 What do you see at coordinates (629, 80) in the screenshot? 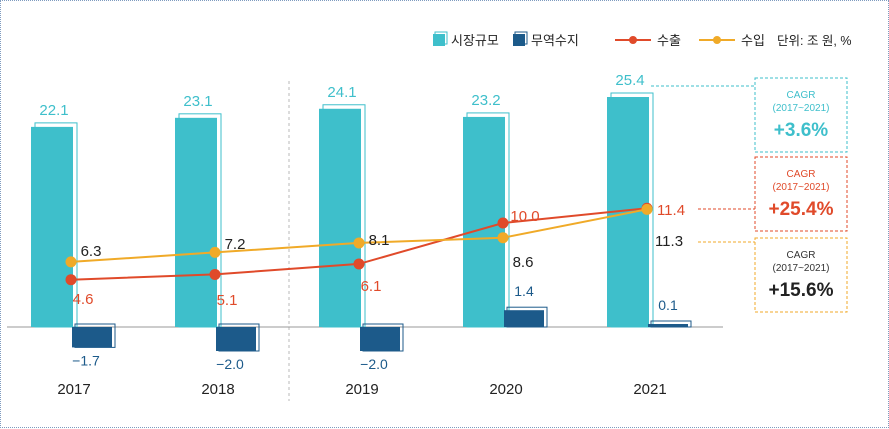
I see `market-size-value-label: 25.4` at bounding box center [629, 80].